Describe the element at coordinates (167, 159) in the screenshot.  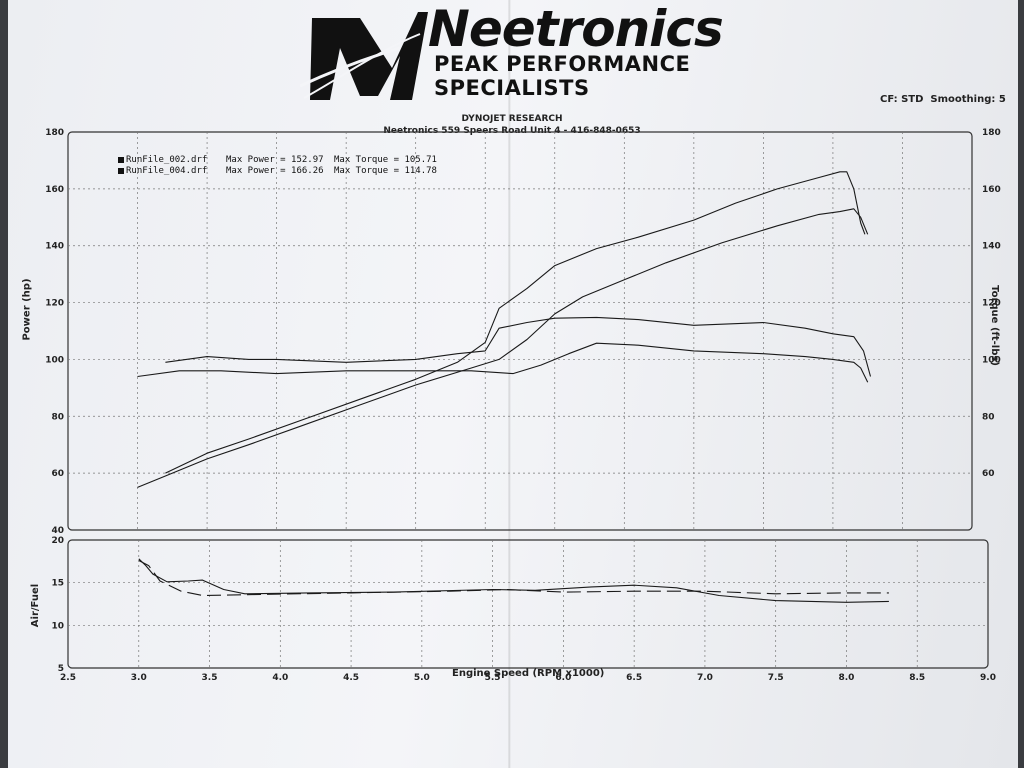
I see `legend-run-file: RunFile_002.drf` at that location.